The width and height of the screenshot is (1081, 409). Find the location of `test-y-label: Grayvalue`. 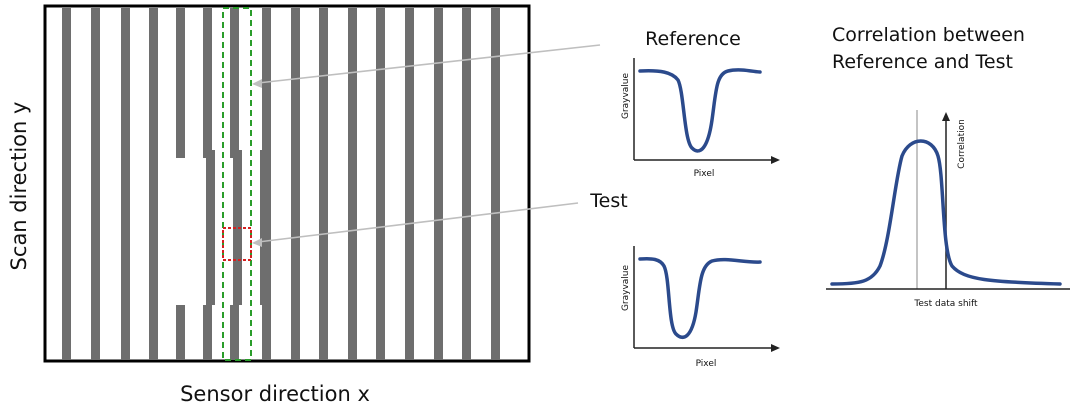

test-y-label: Grayvalue is located at coordinates (626, 287).